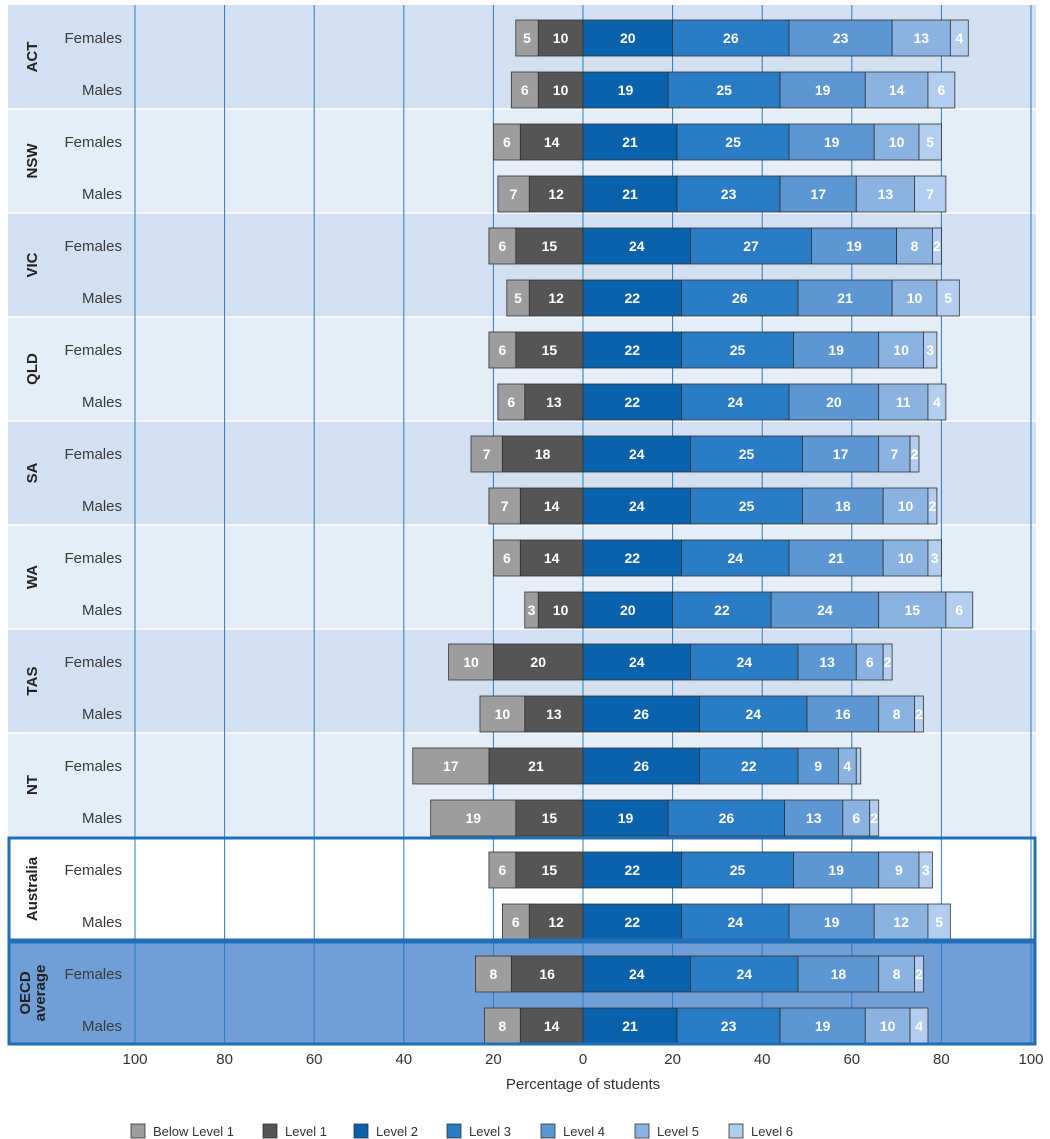 This screenshot has height=1139, width=1050. Describe the element at coordinates (385, 1131) in the screenshot. I see `legend-item: Level 2` at that location.